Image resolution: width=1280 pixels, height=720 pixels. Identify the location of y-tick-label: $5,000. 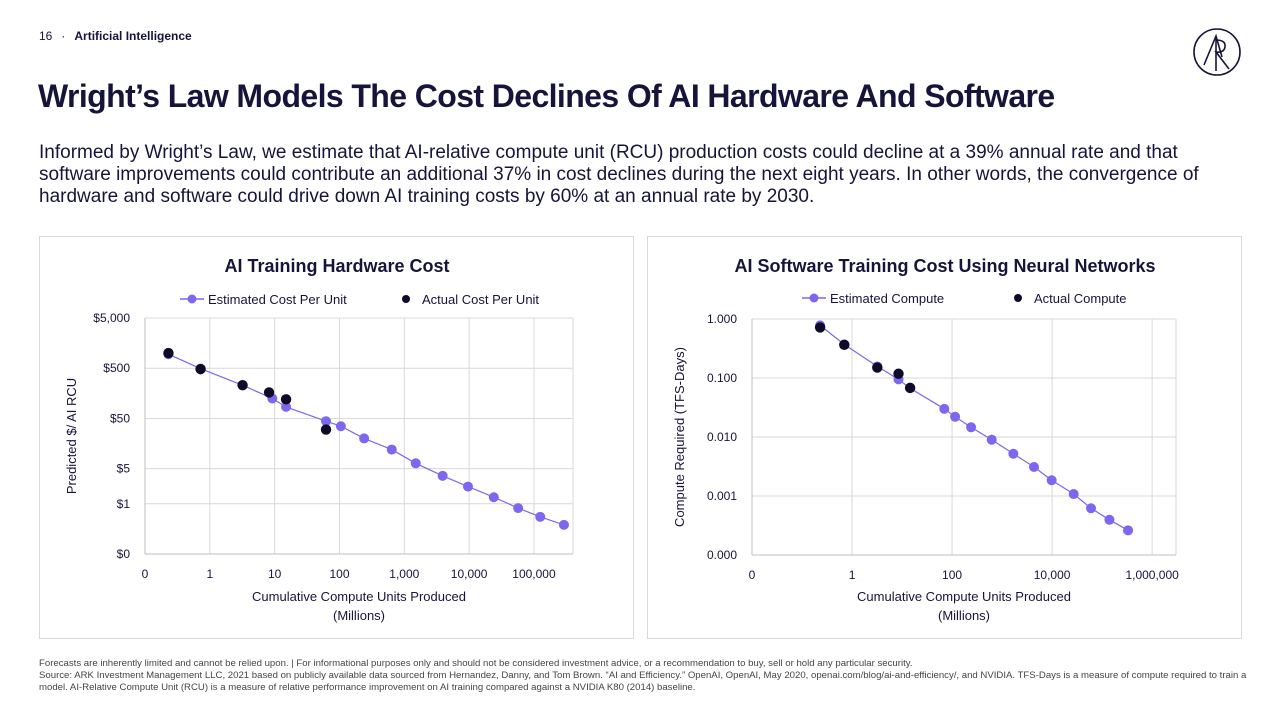
(111, 318).